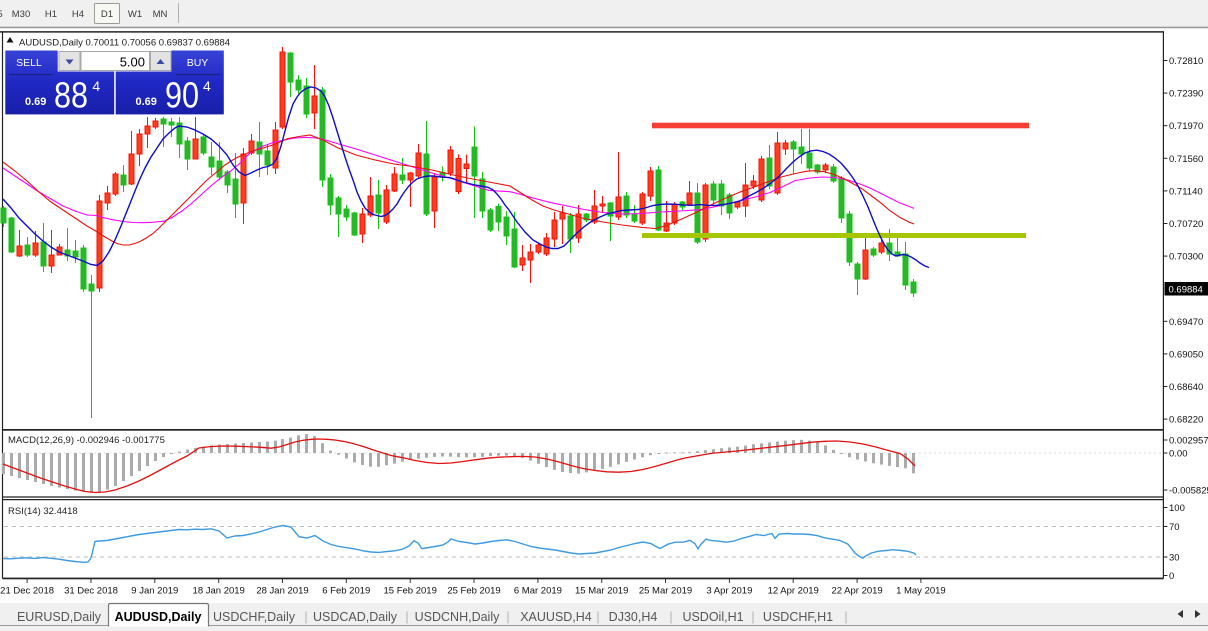 The width and height of the screenshot is (1208, 631). Describe the element at coordinates (921, 591) in the screenshot. I see `svg-text: 1 May 2019` at that location.